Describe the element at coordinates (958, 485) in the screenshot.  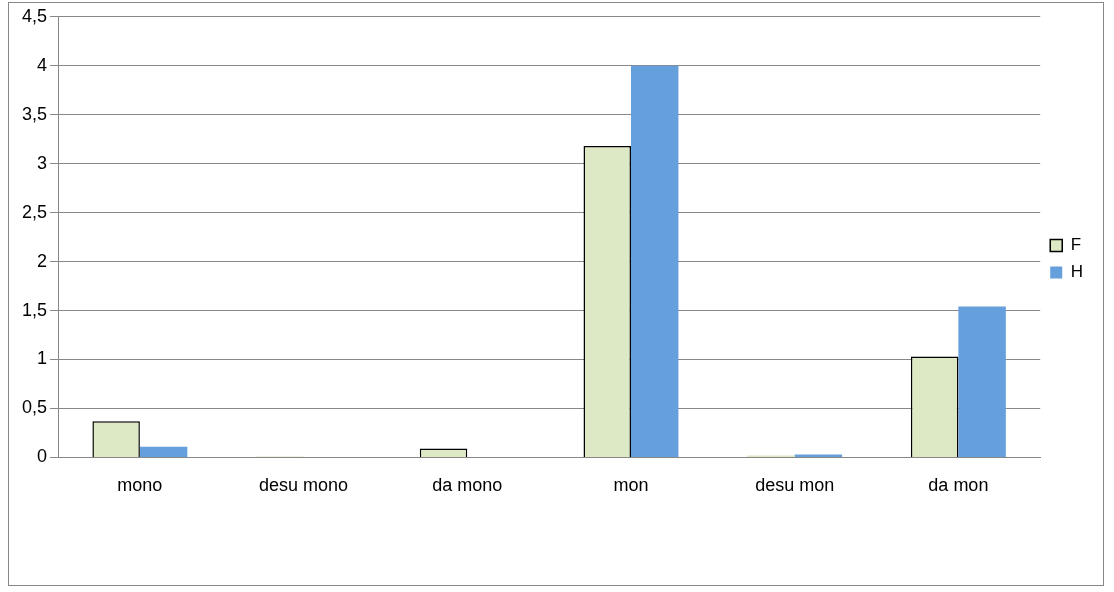
I see `x-tick-label: da mon` at that location.